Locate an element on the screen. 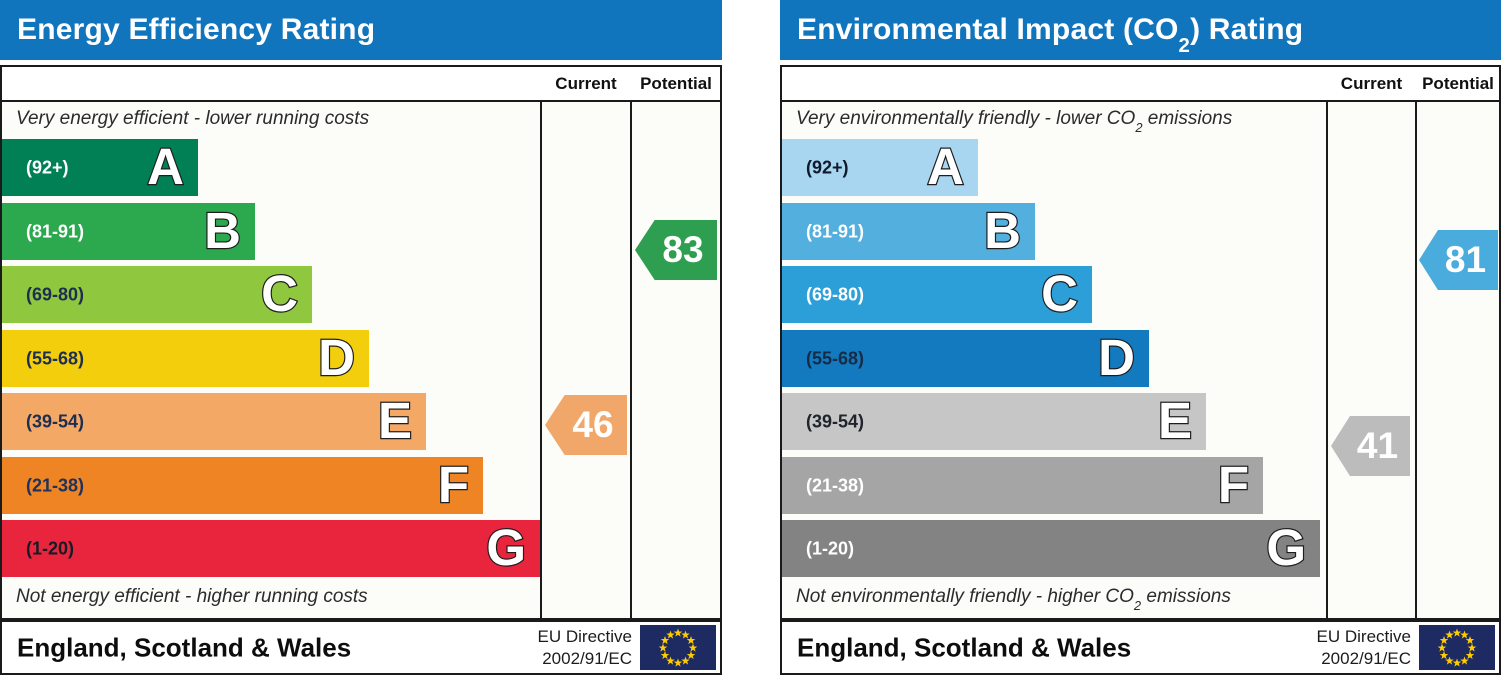 The image size is (1501, 675). potential-rating-arrow: 83 is located at coordinates (676, 250).